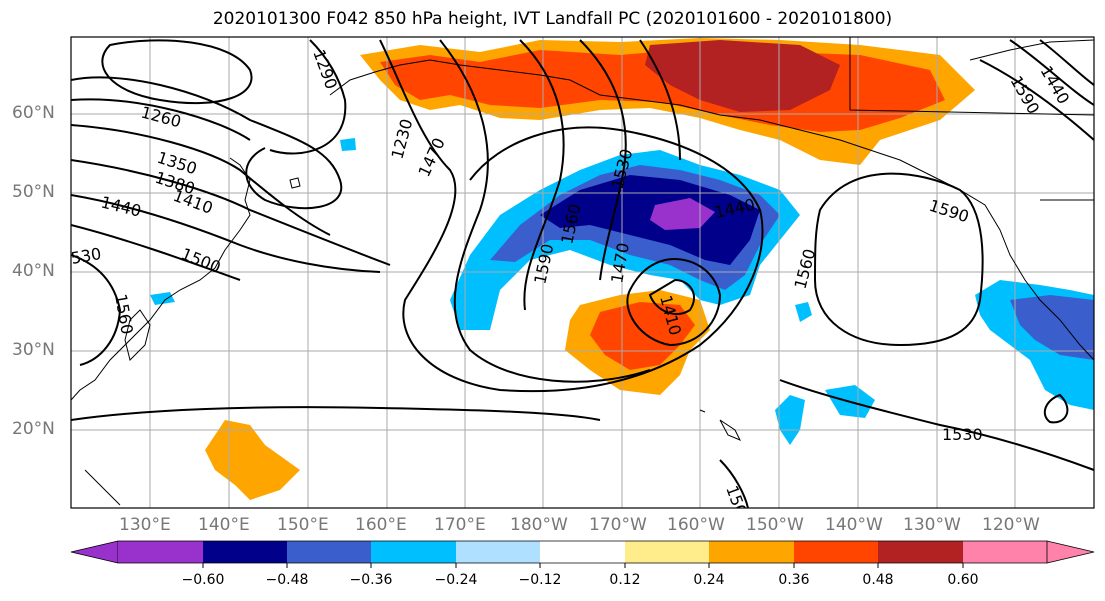 The width and height of the screenshot is (1105, 601). Describe the element at coordinates (878, 580) in the screenshot. I see `colorbar-tick-label: 0.48` at that location.